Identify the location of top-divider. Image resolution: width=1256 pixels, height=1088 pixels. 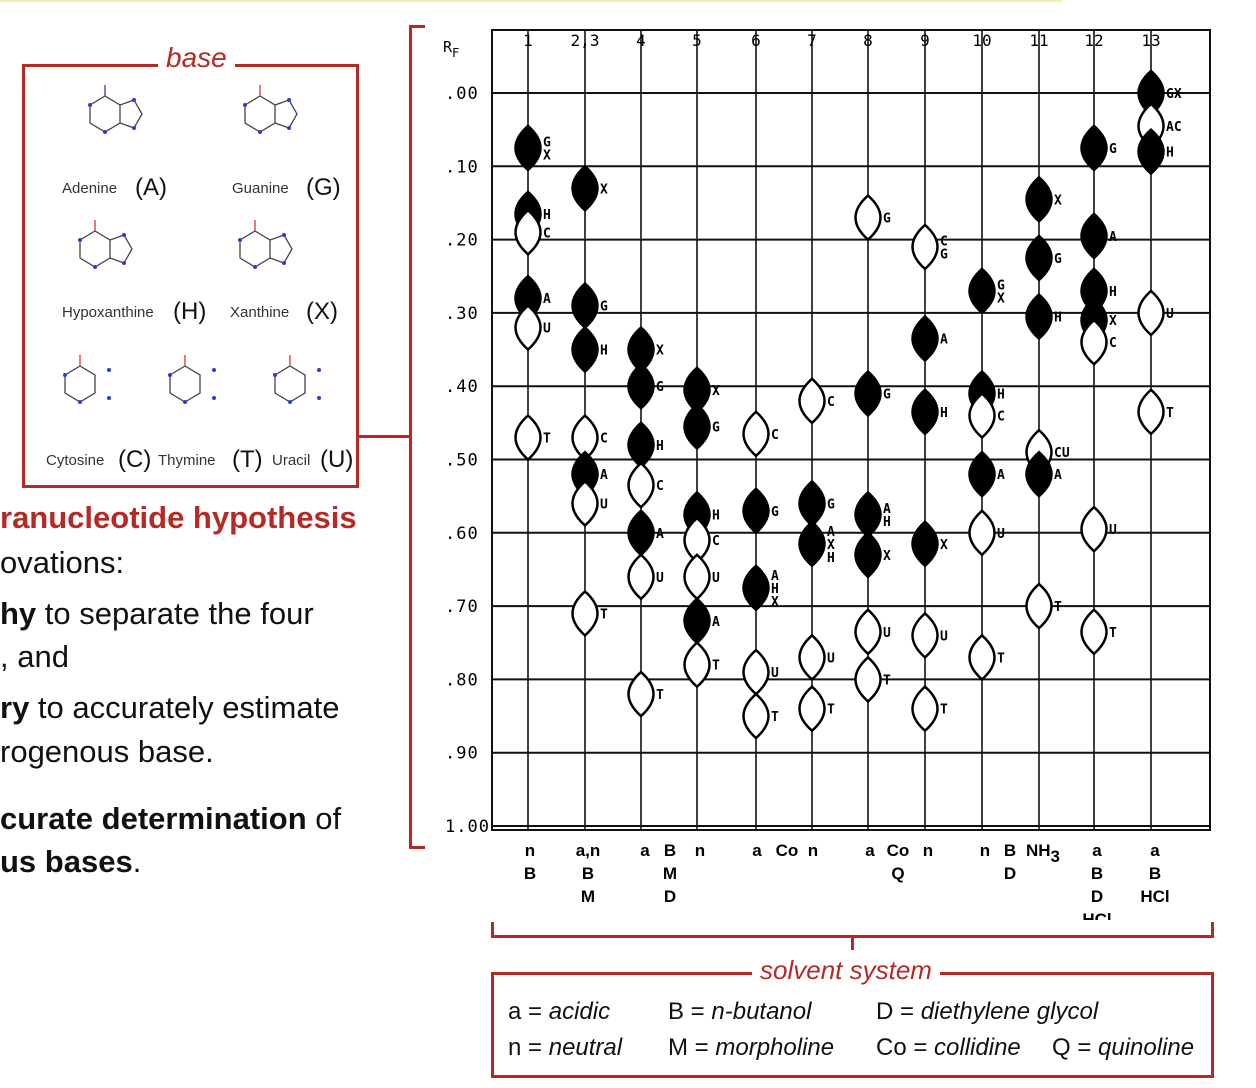
(531, 1).